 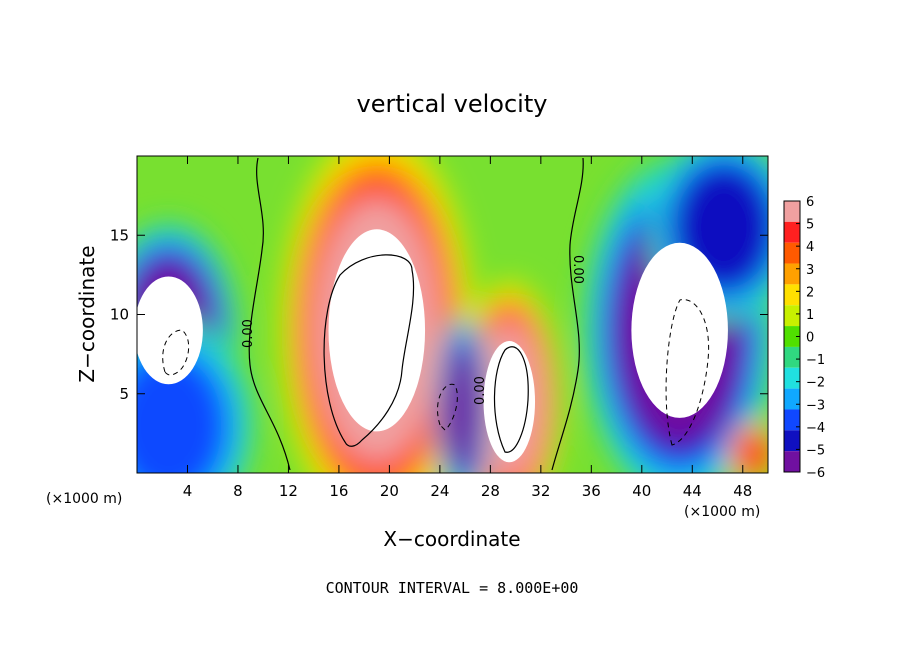 I want to click on x-axis-label: X−coordinate, so click(x=451, y=539).